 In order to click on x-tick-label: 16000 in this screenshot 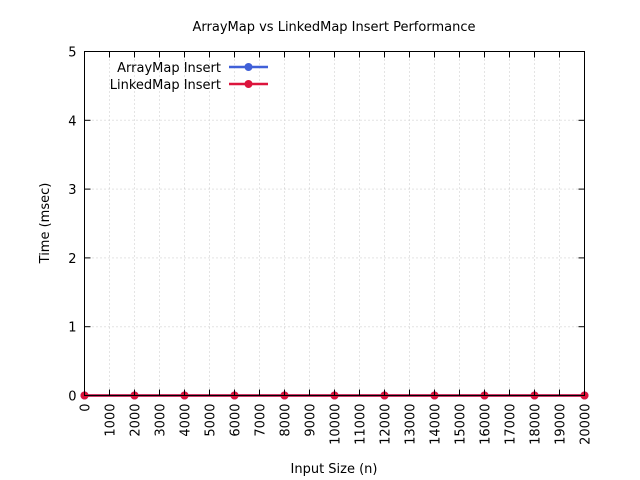, I will do `click(486, 424)`.